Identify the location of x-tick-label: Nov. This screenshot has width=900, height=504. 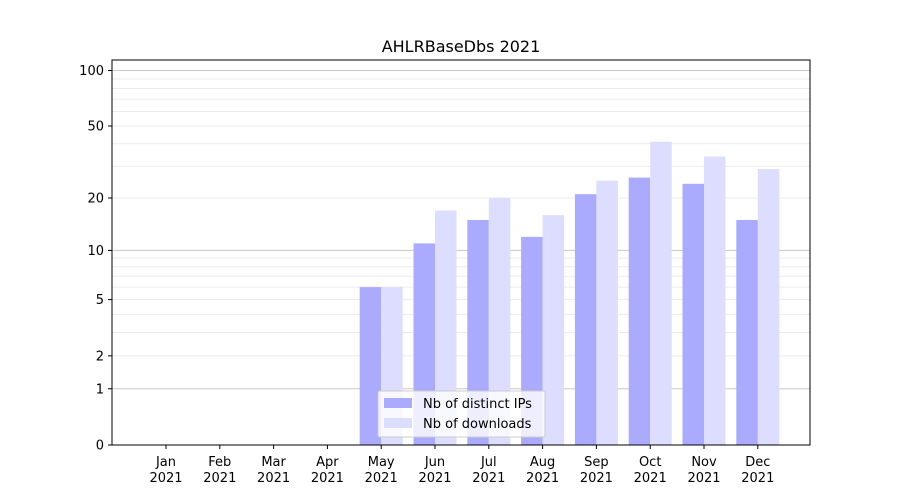
(704, 462).